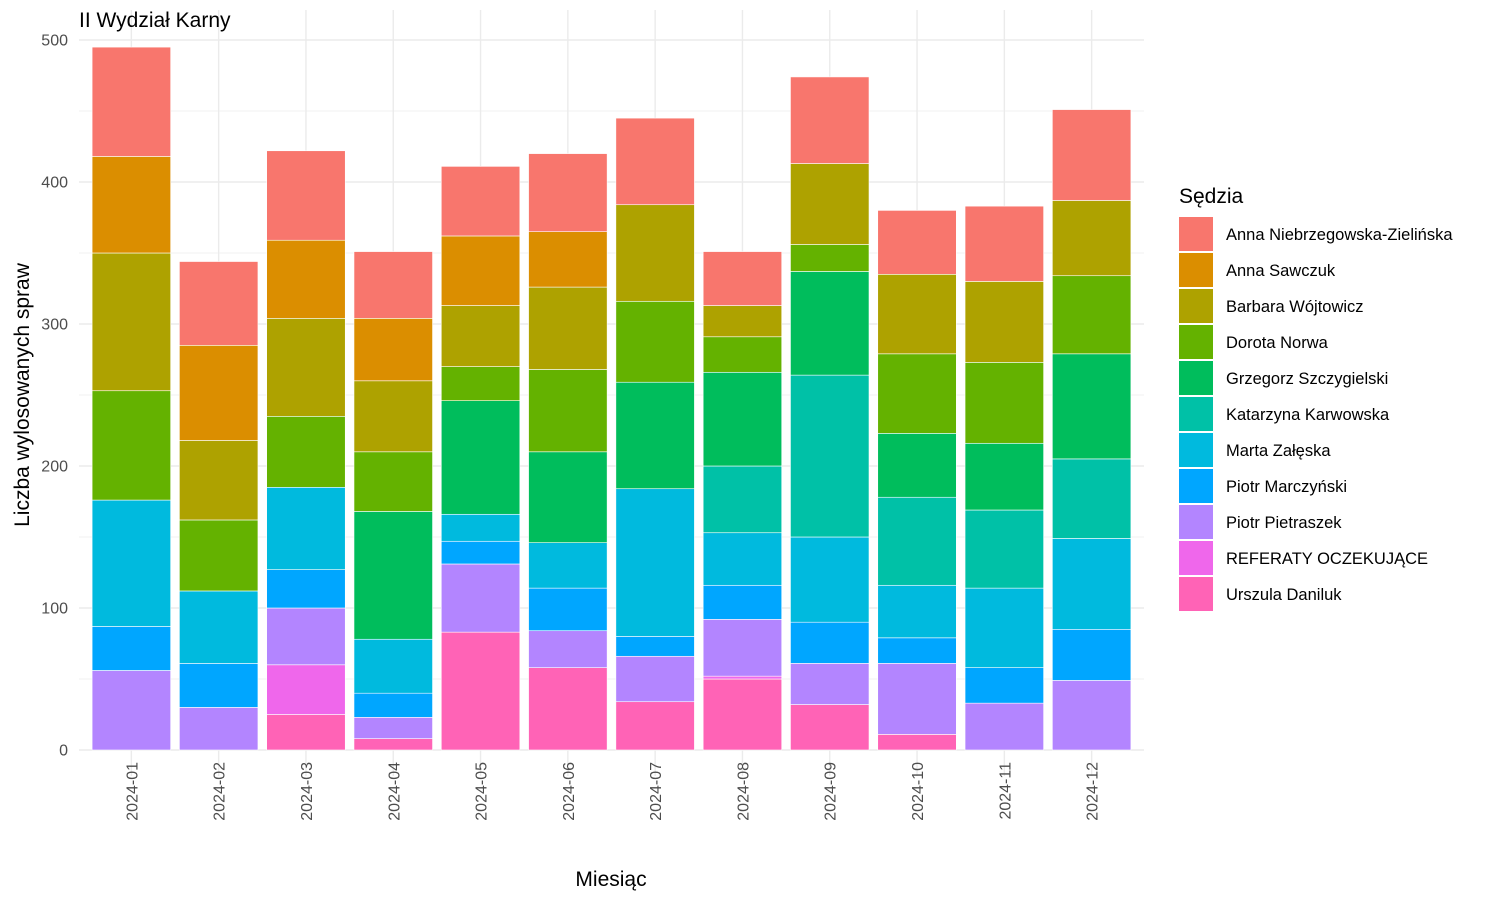 The image size is (1500, 900). What do you see at coordinates (1295, 307) in the screenshot?
I see `legend-label: Barbara Wójtowicz` at bounding box center [1295, 307].